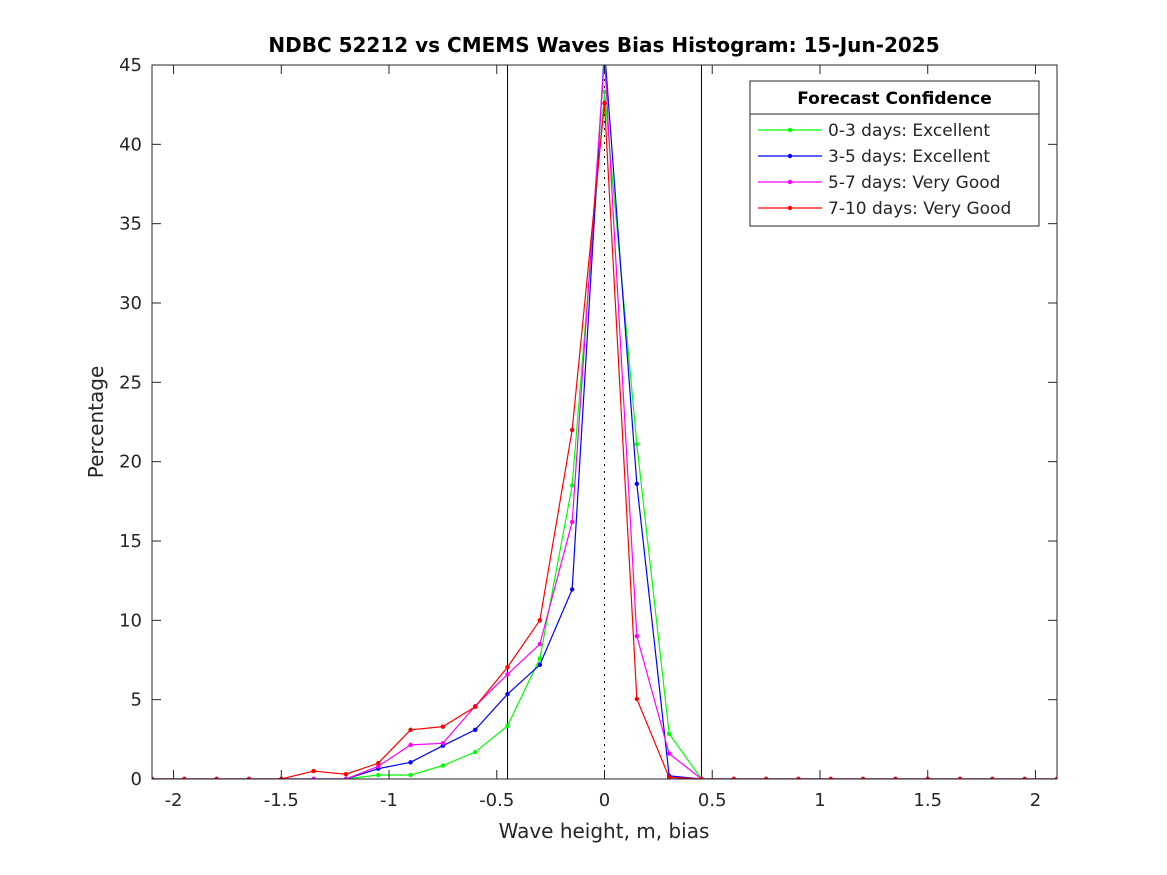 This screenshot has width=1167, height=875. What do you see at coordinates (130, 620) in the screenshot?
I see `y-tick-label: 10` at bounding box center [130, 620].